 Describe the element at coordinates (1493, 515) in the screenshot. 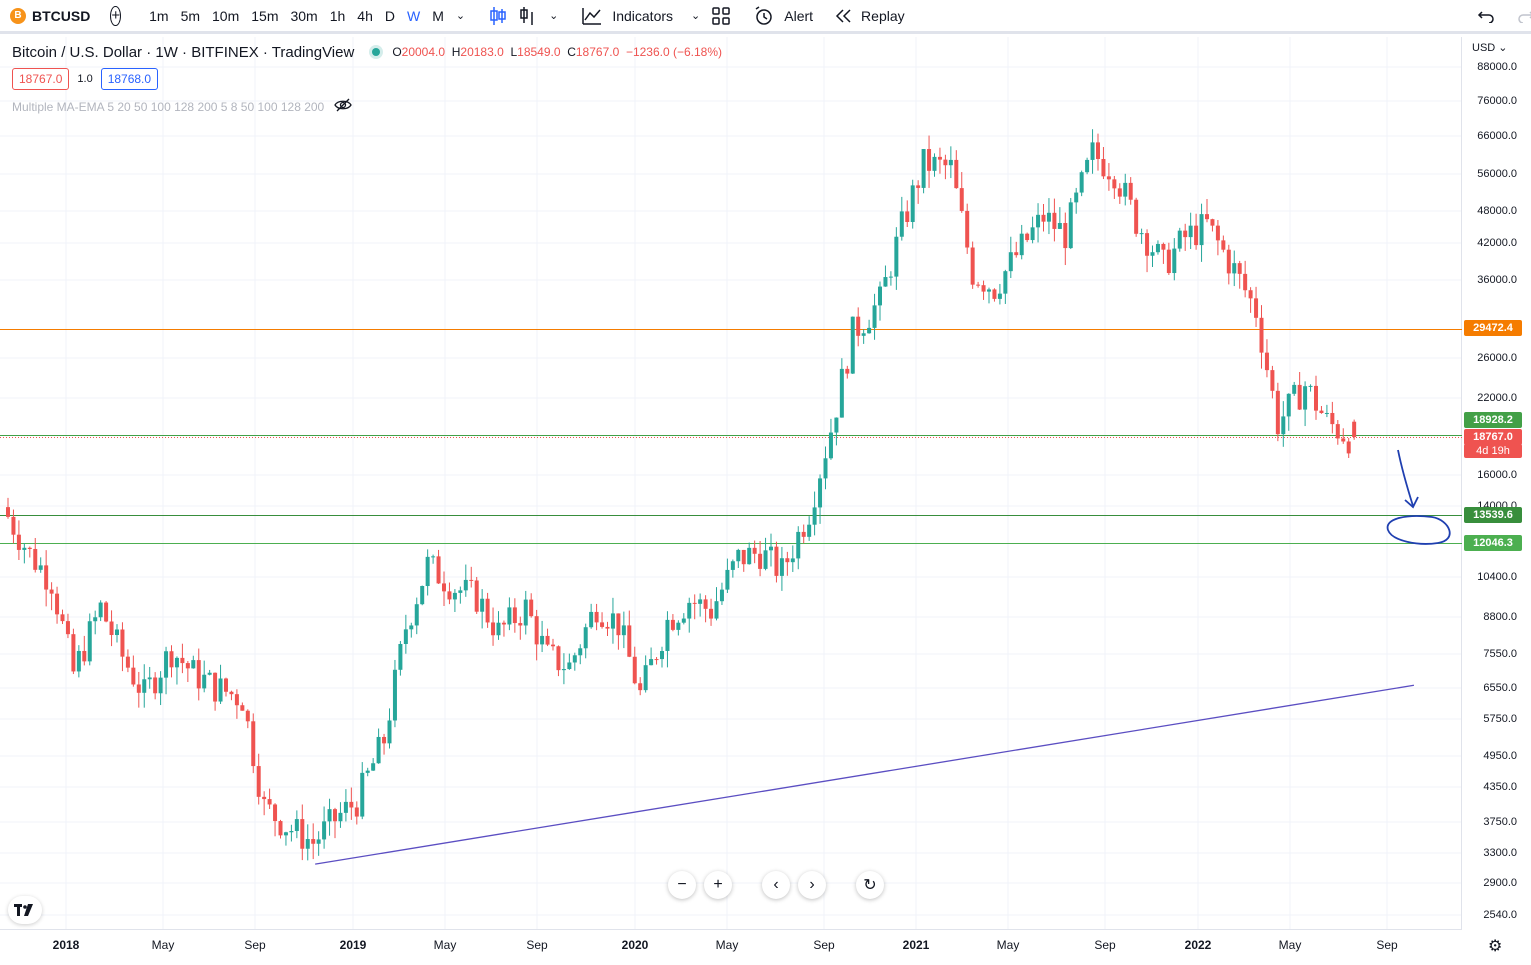

I see `price-level-label: 13539.6` at that location.